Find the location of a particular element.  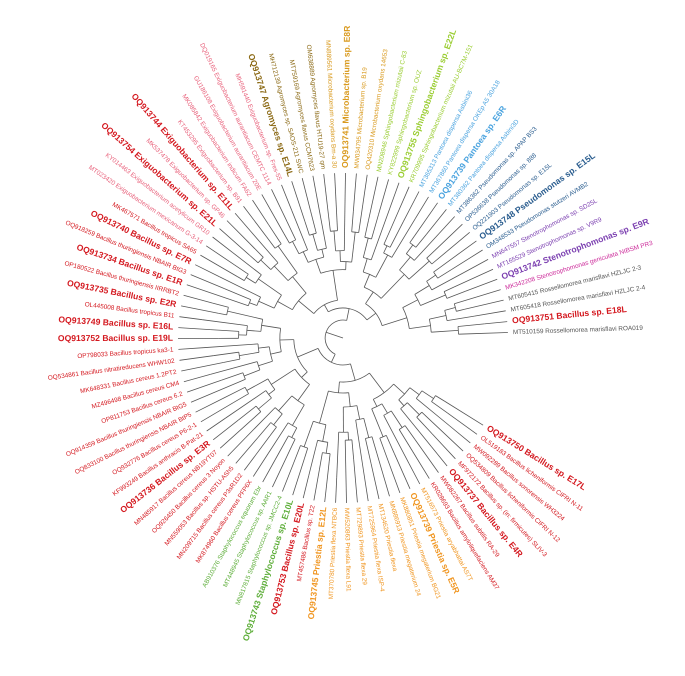

leaf-label: MT729893 Priestia flexa 29 is located at coordinates (361, 546).